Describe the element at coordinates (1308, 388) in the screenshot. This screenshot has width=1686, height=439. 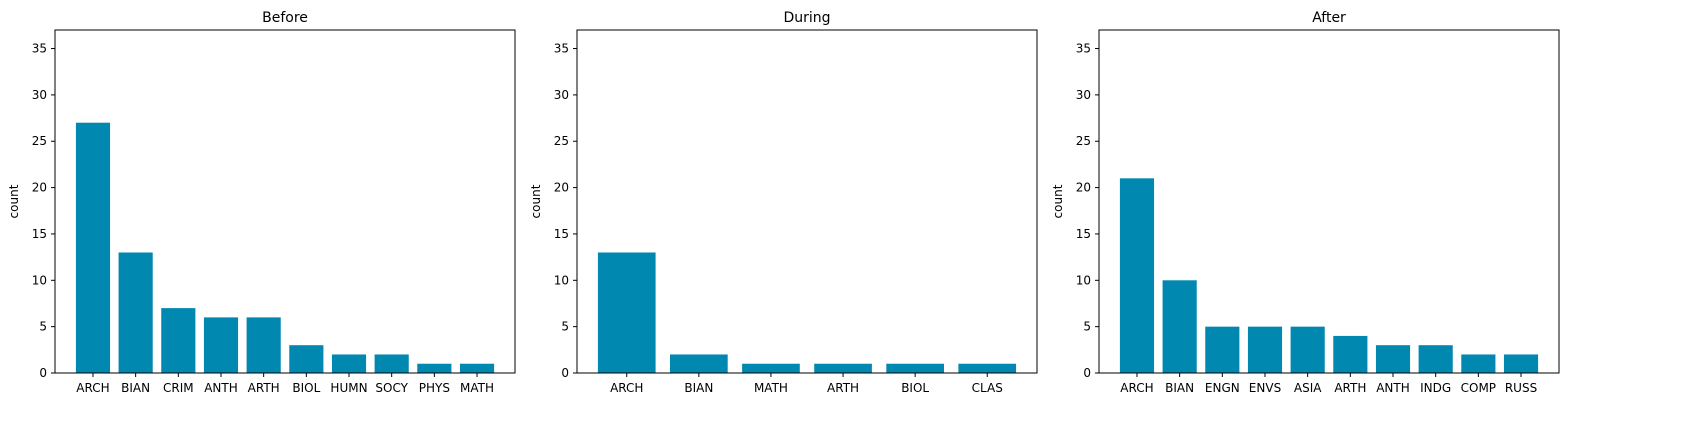
I see `panel-3-xtick-label-asia: ASIA` at that location.